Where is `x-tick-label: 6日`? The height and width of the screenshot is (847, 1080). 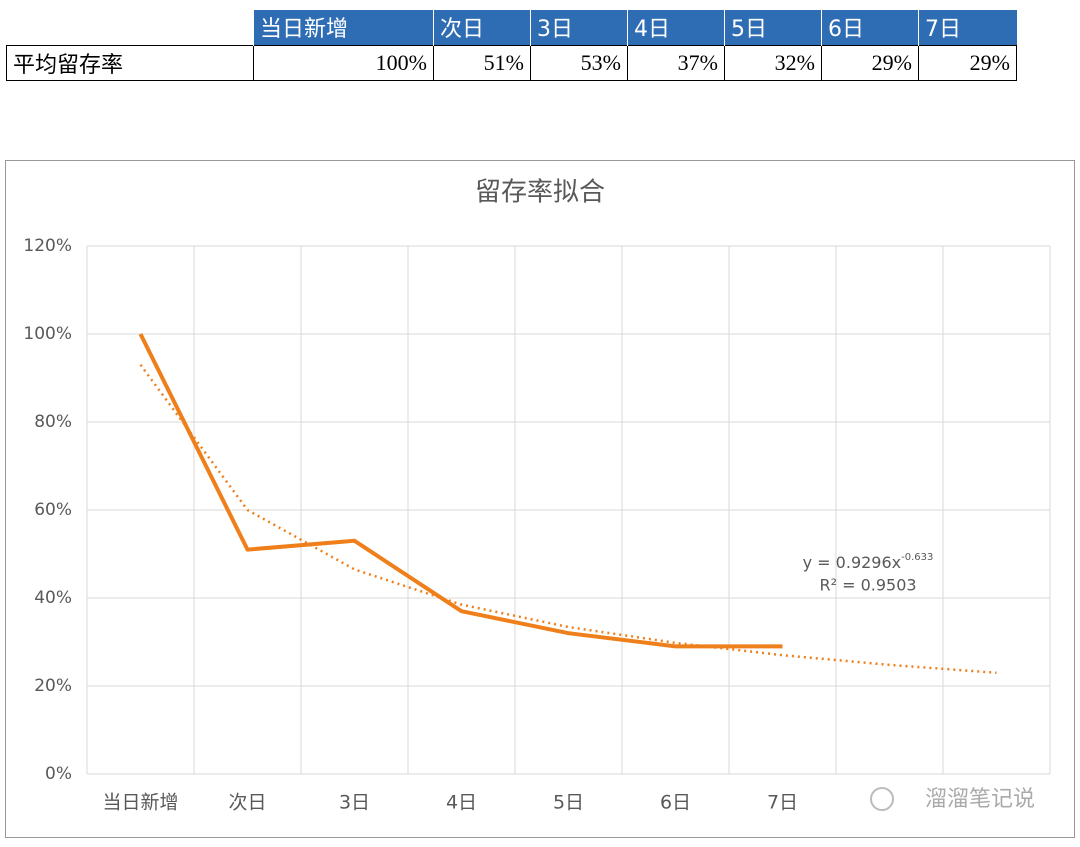 x-tick-label: 6日 is located at coordinates (675, 803).